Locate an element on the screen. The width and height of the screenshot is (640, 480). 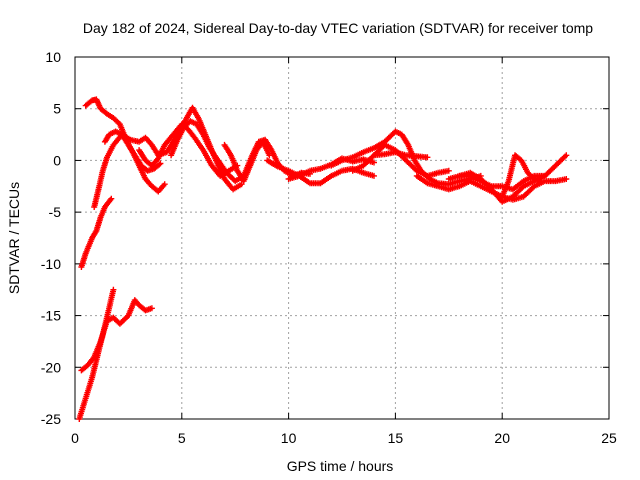
y-tick-label: 10 is located at coordinates (53, 57).